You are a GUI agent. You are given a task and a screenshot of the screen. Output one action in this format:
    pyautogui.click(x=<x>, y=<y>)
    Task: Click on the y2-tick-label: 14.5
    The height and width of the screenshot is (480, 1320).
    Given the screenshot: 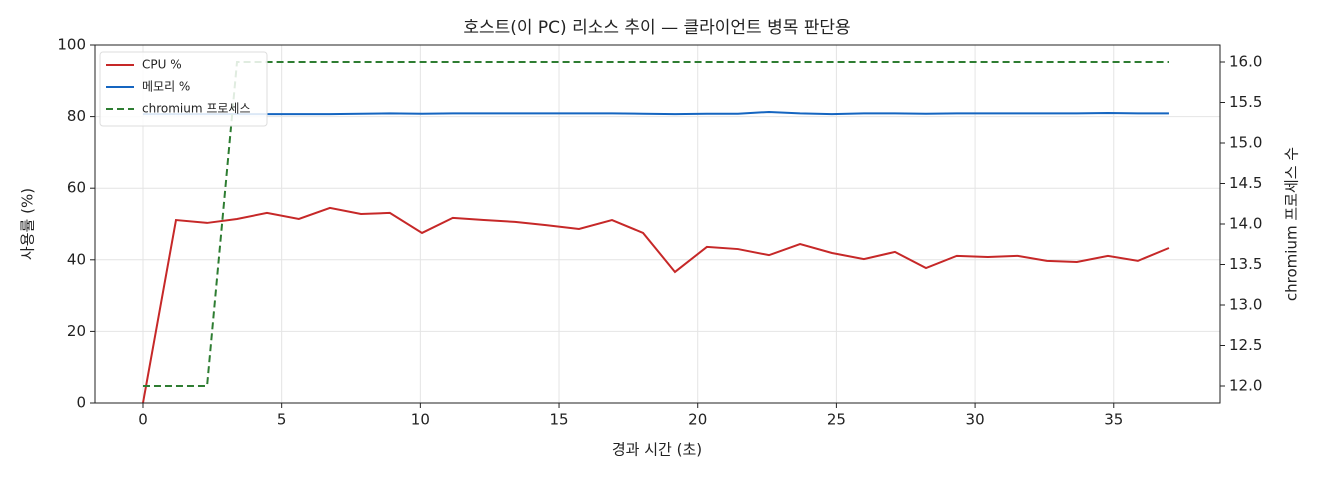 What is the action you would take?
    pyautogui.click(x=1245, y=183)
    